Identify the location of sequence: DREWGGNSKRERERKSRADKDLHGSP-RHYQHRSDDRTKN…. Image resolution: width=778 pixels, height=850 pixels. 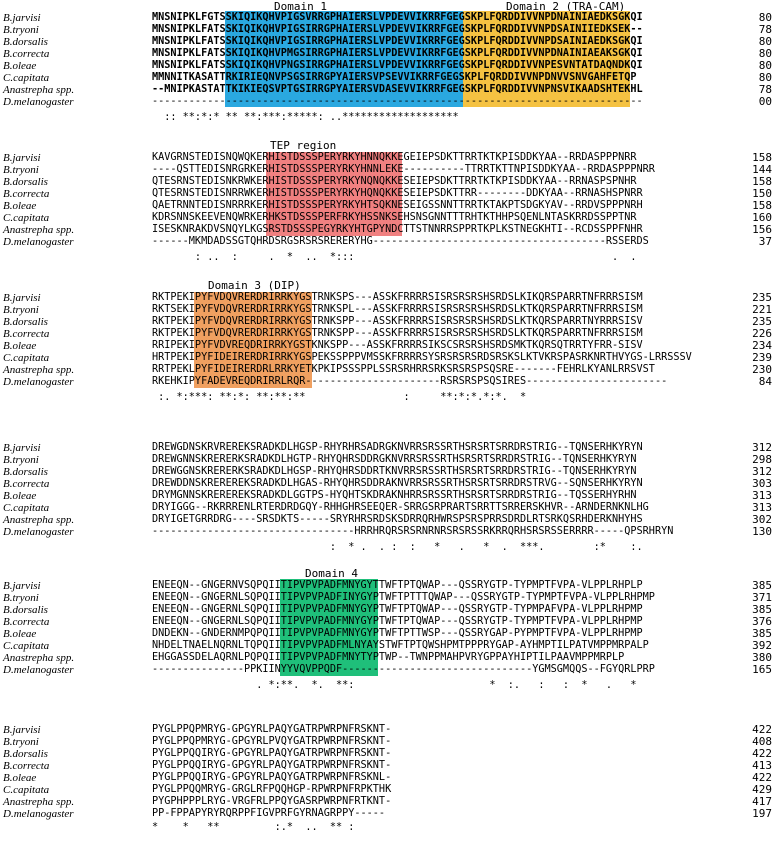
(394, 471).